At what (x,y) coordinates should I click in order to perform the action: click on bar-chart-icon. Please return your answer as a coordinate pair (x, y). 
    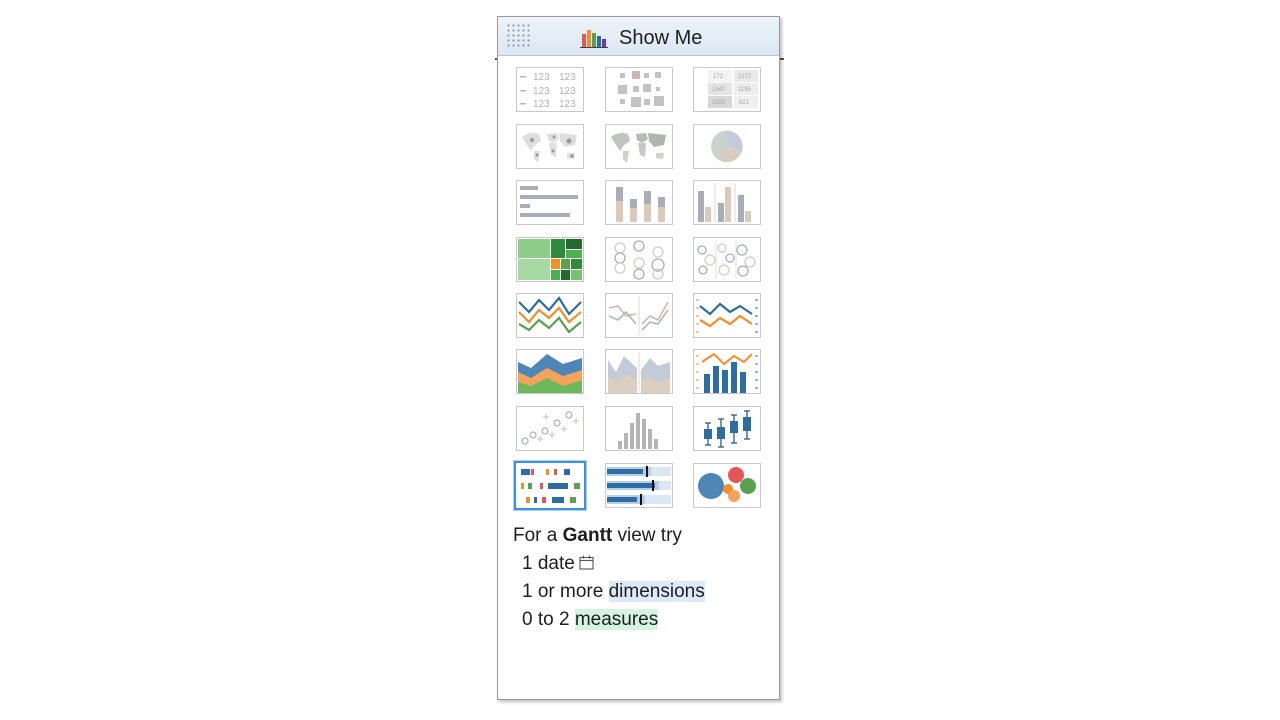
    Looking at the image, I should click on (594, 39).